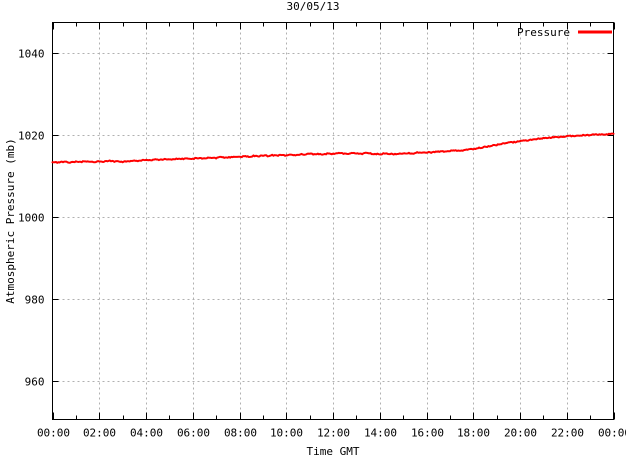 This screenshot has width=626, height=459. I want to click on series-line-pressure, so click(333, 148).